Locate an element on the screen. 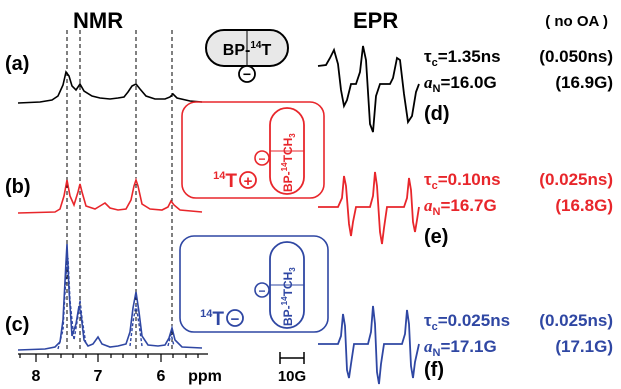  capsule-top: BP-14T − is located at coordinates (247, 56).